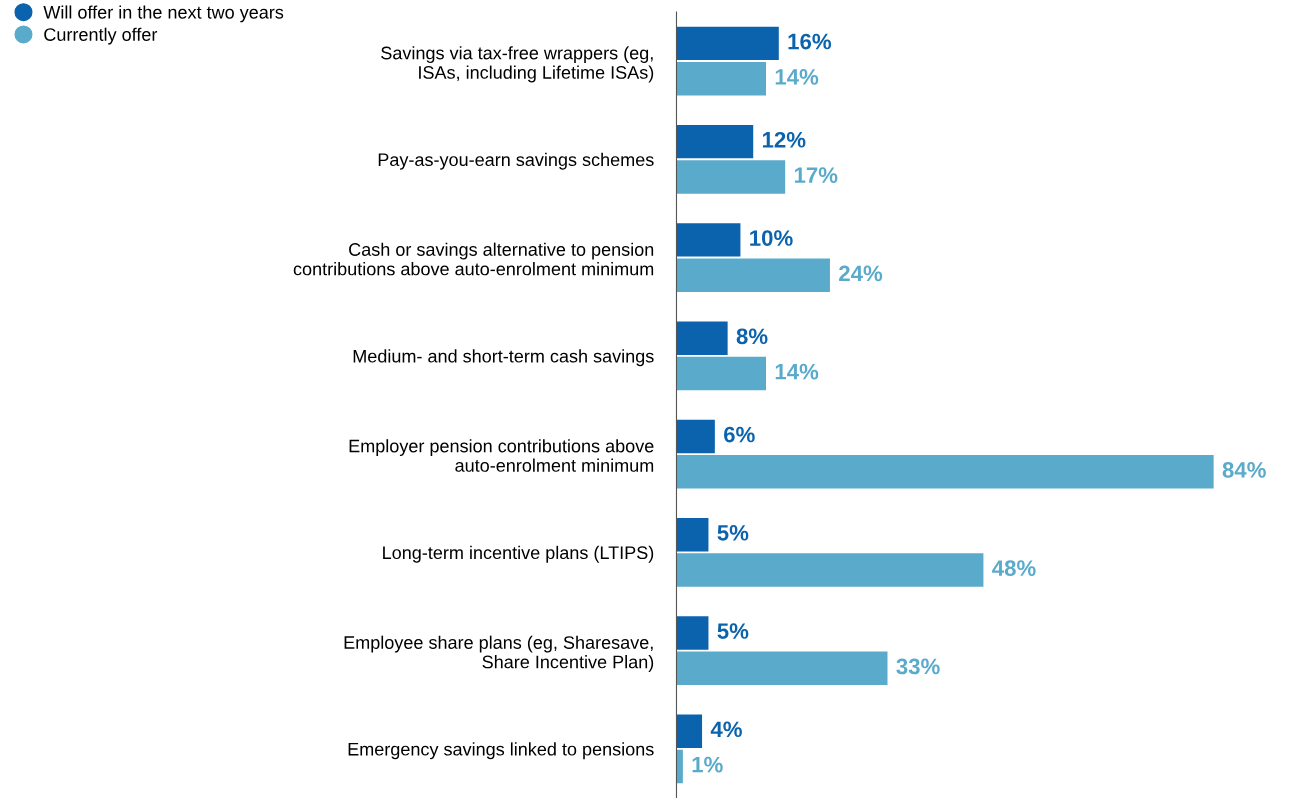 This screenshot has width=1291, height=798. Describe the element at coordinates (1244, 470) in the screenshot. I see `data-label: 84%` at that location.